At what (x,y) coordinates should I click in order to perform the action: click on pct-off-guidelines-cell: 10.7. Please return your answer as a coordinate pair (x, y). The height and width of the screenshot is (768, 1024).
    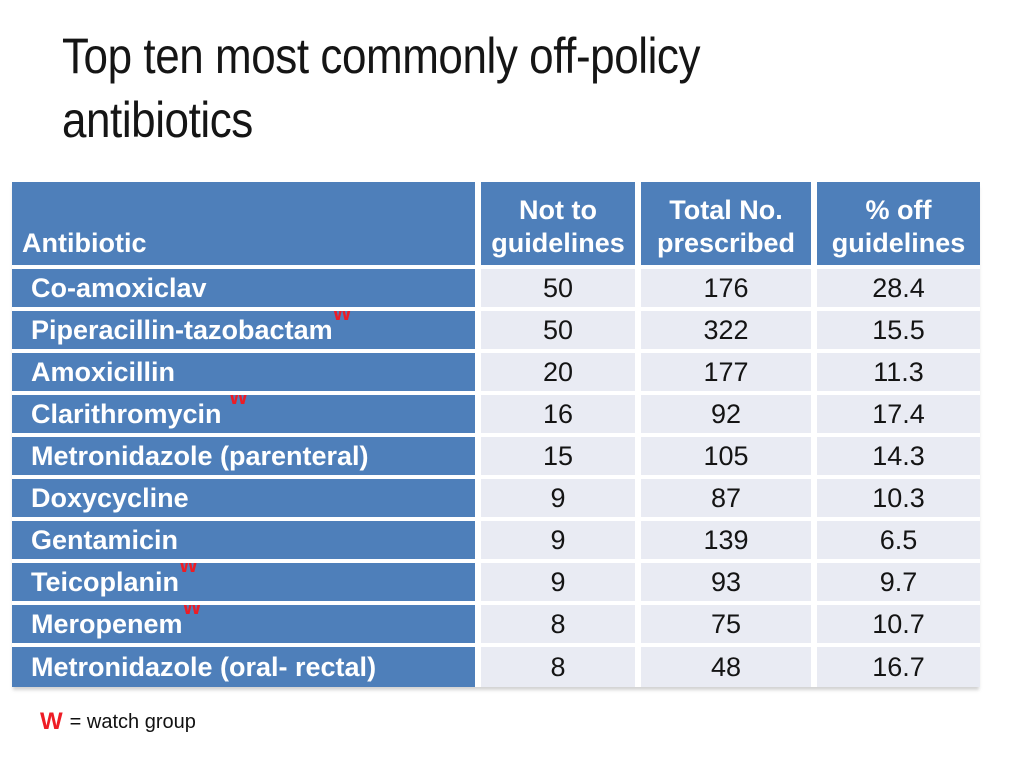
    Looking at the image, I should click on (897, 623).